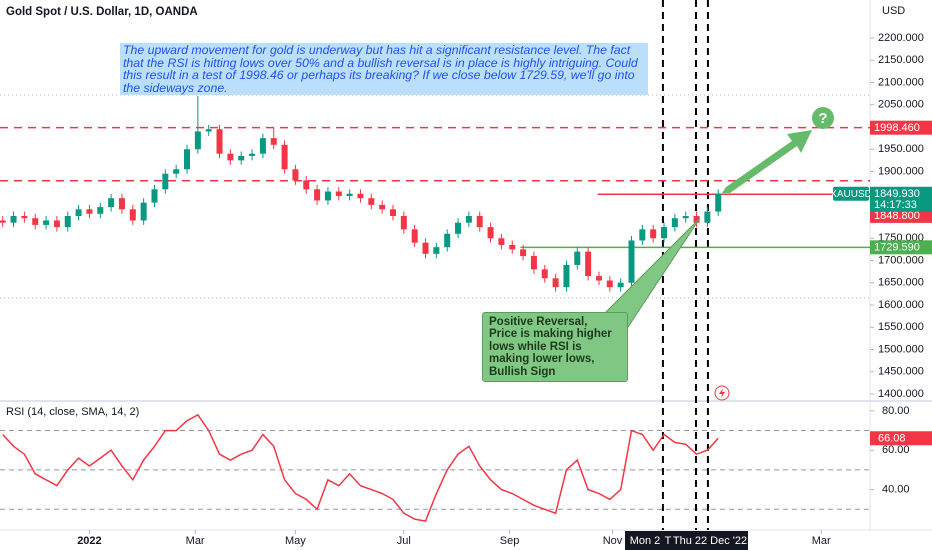 This screenshot has width=932, height=550. Describe the element at coordinates (710, 541) in the screenshot. I see `time-cursor-label: Thu 22 Dec '22` at that location.